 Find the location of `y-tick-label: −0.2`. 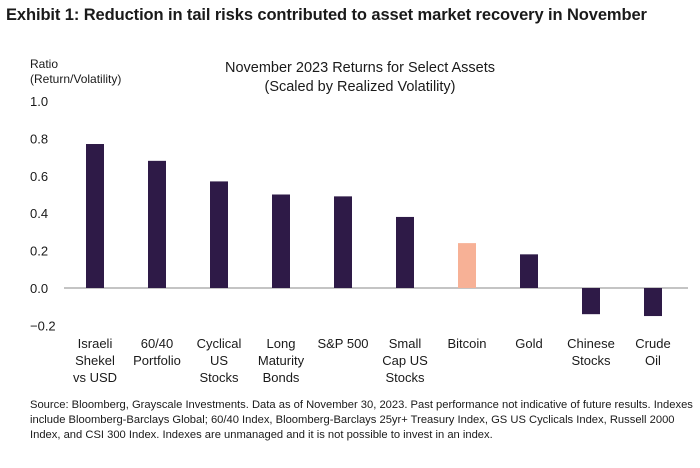

y-tick-label: −0.2 is located at coordinates (43, 325).